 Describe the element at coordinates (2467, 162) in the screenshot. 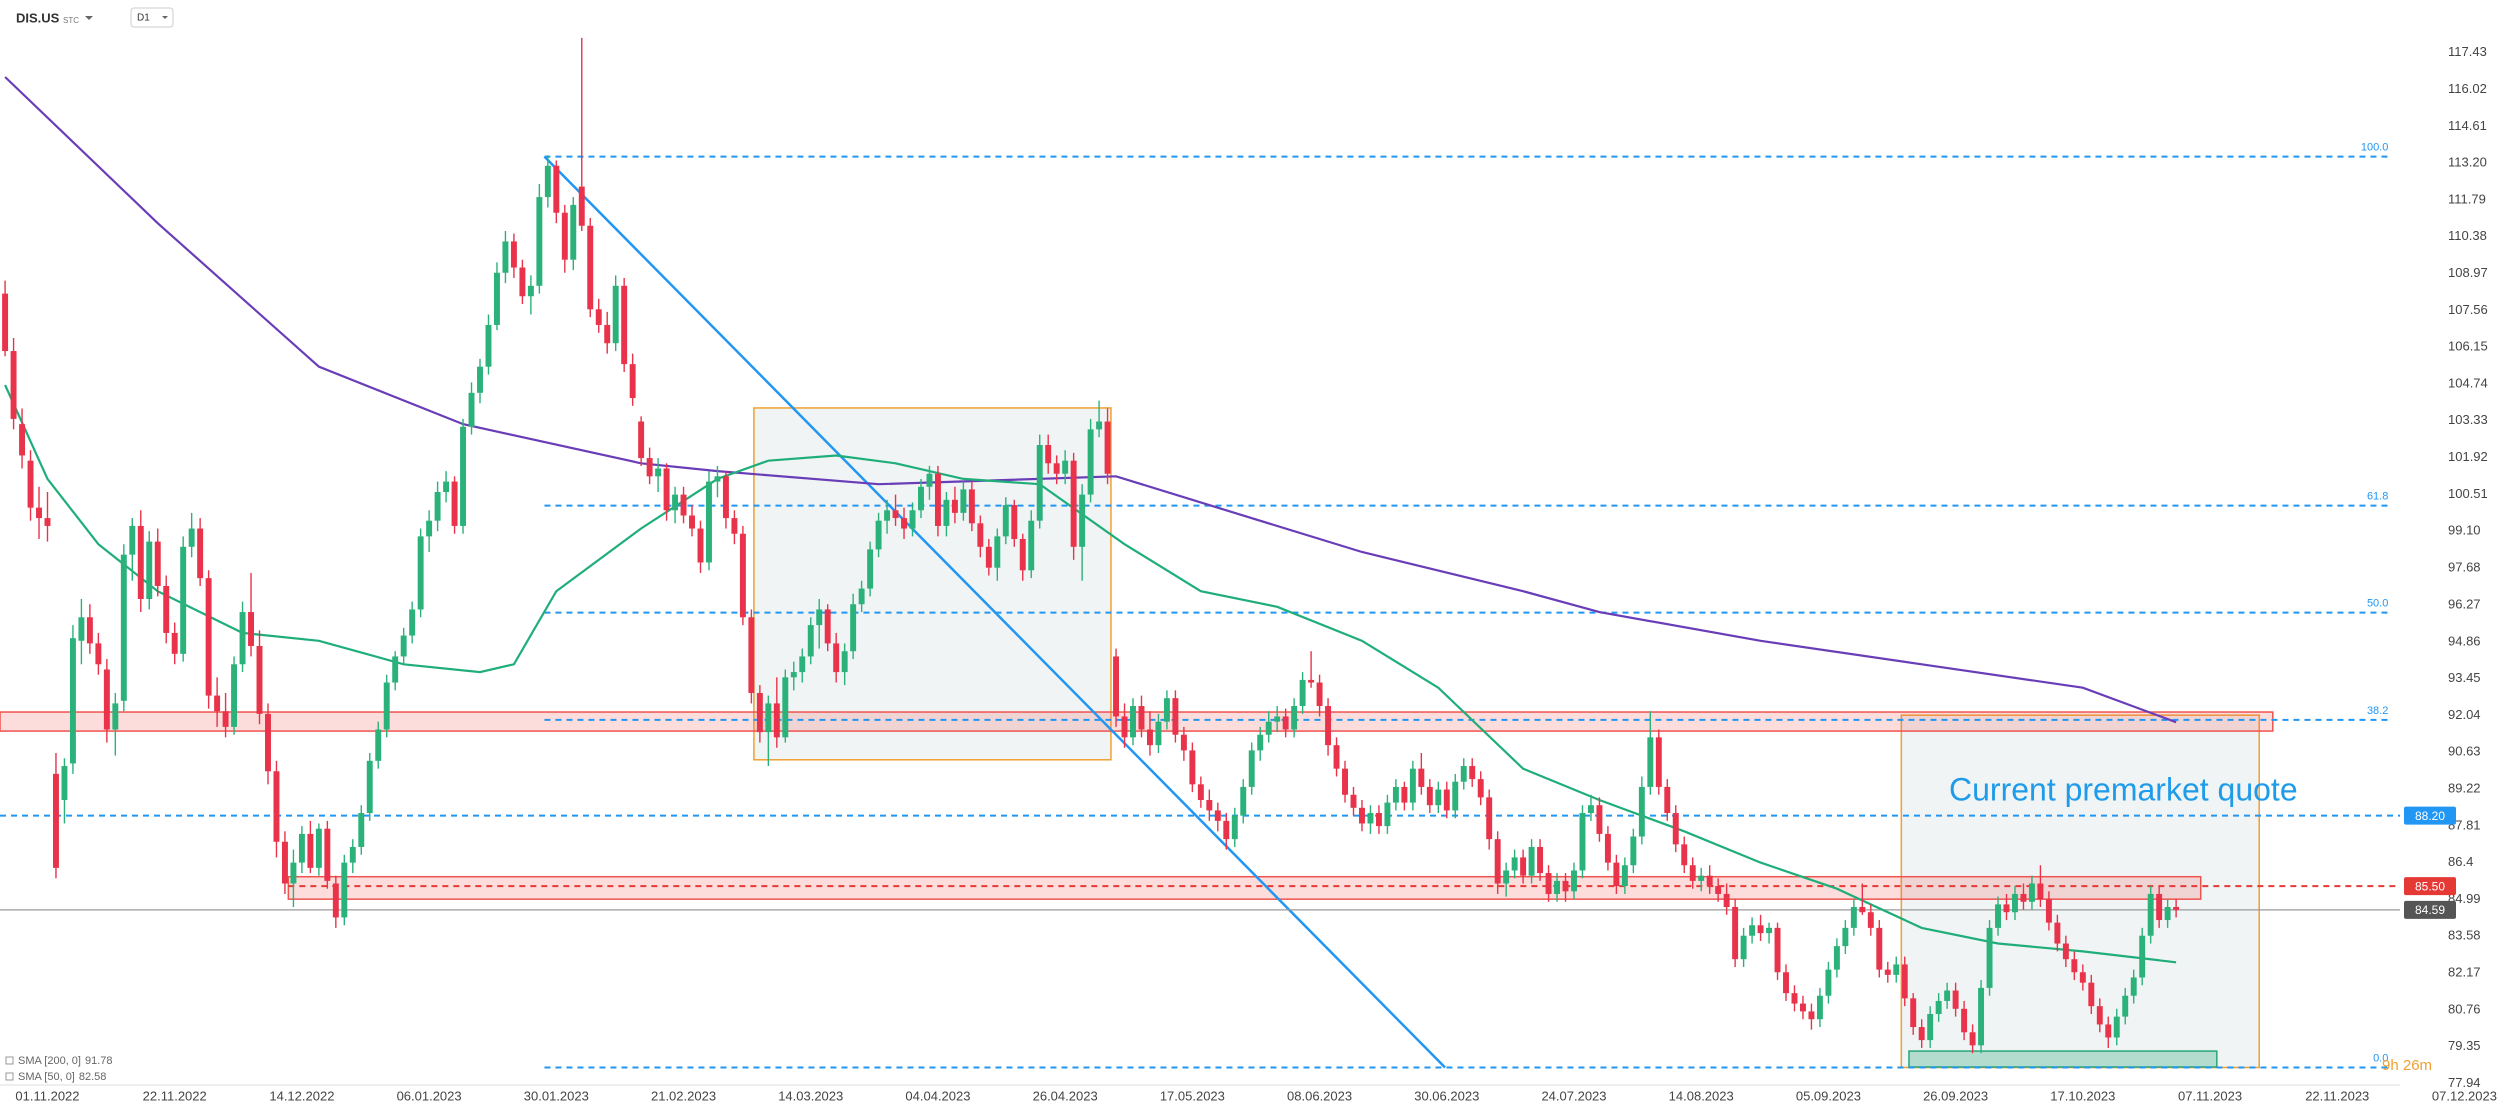

I see `y-tick-label: 113.20` at that location.